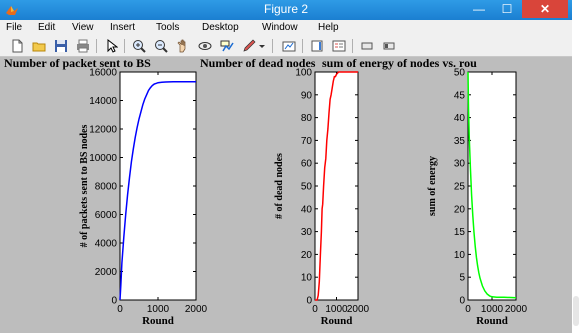  I want to click on maximize-button: ☐, so click(507, 9).